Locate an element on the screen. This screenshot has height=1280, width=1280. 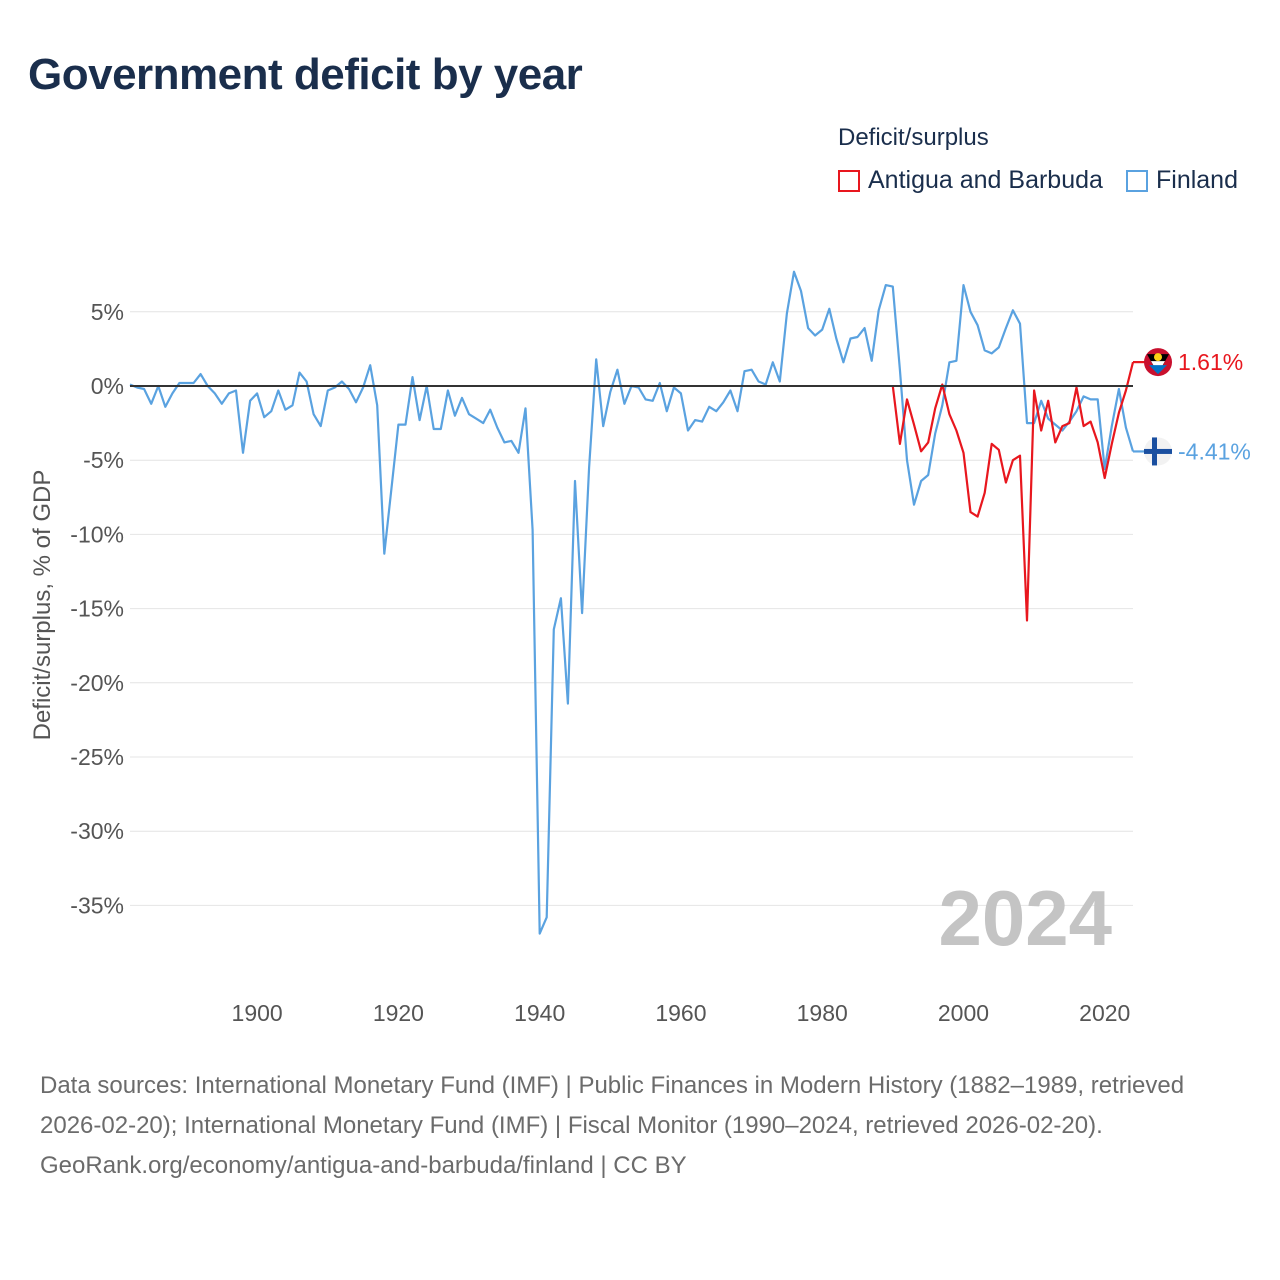
x-tick-label: 1980 is located at coordinates (822, 1013).